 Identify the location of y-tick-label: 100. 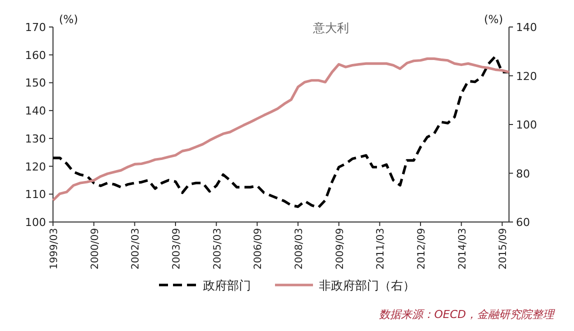
(35, 222).